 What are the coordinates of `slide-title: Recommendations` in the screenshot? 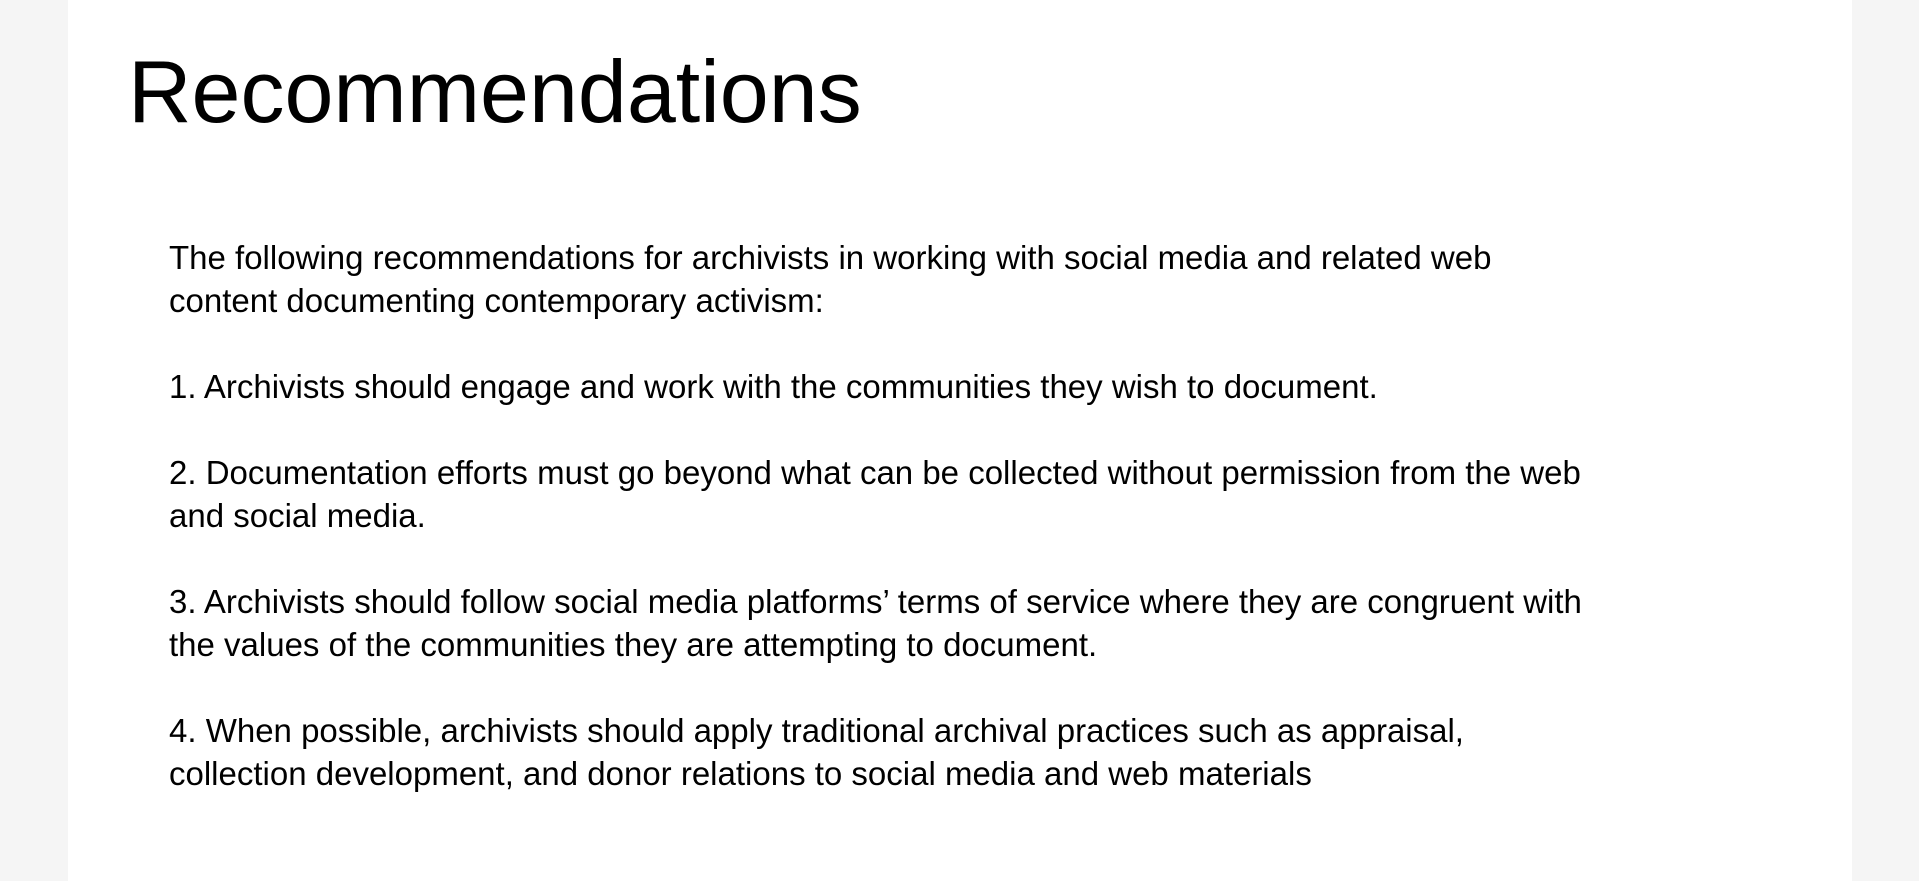 It's located at (495, 91).